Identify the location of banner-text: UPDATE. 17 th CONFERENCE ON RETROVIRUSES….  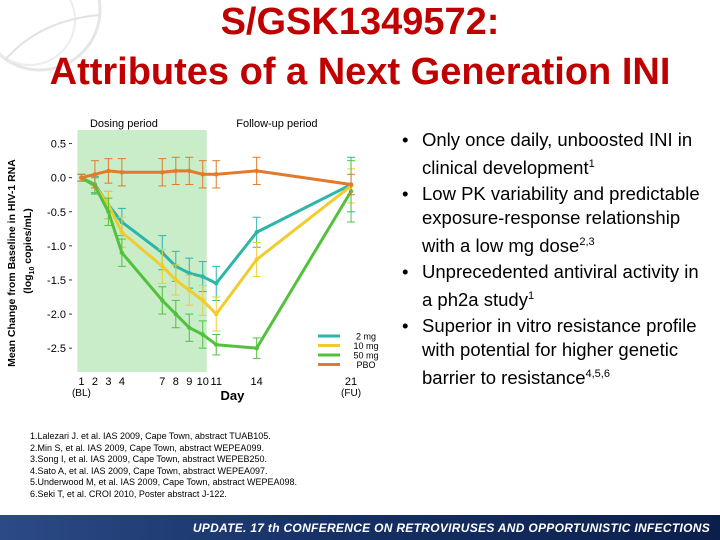
(451, 528).